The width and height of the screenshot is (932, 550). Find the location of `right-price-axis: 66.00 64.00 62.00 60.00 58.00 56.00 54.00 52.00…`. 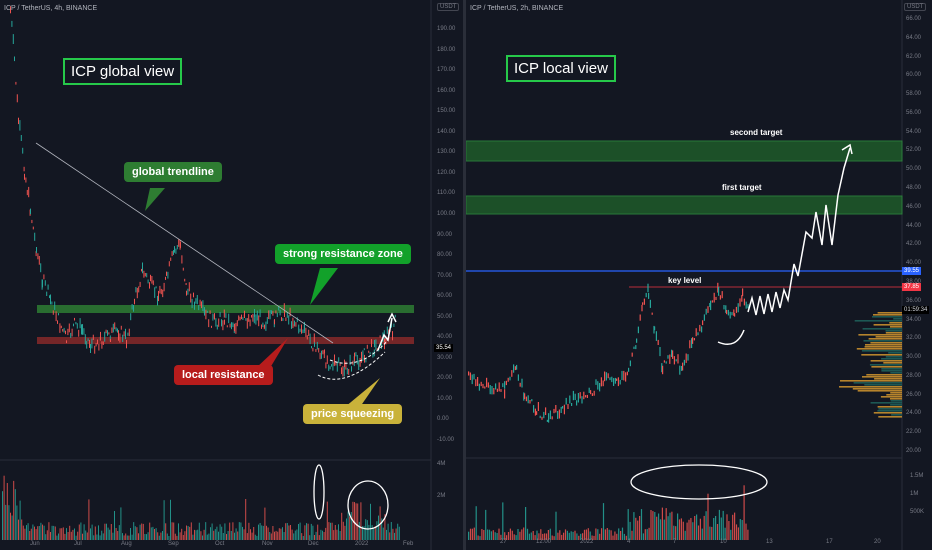

right-price-axis: 66.00 64.00 62.00 60.00 58.00 56.00 54.00 52.00… is located at coordinates (917, 275).